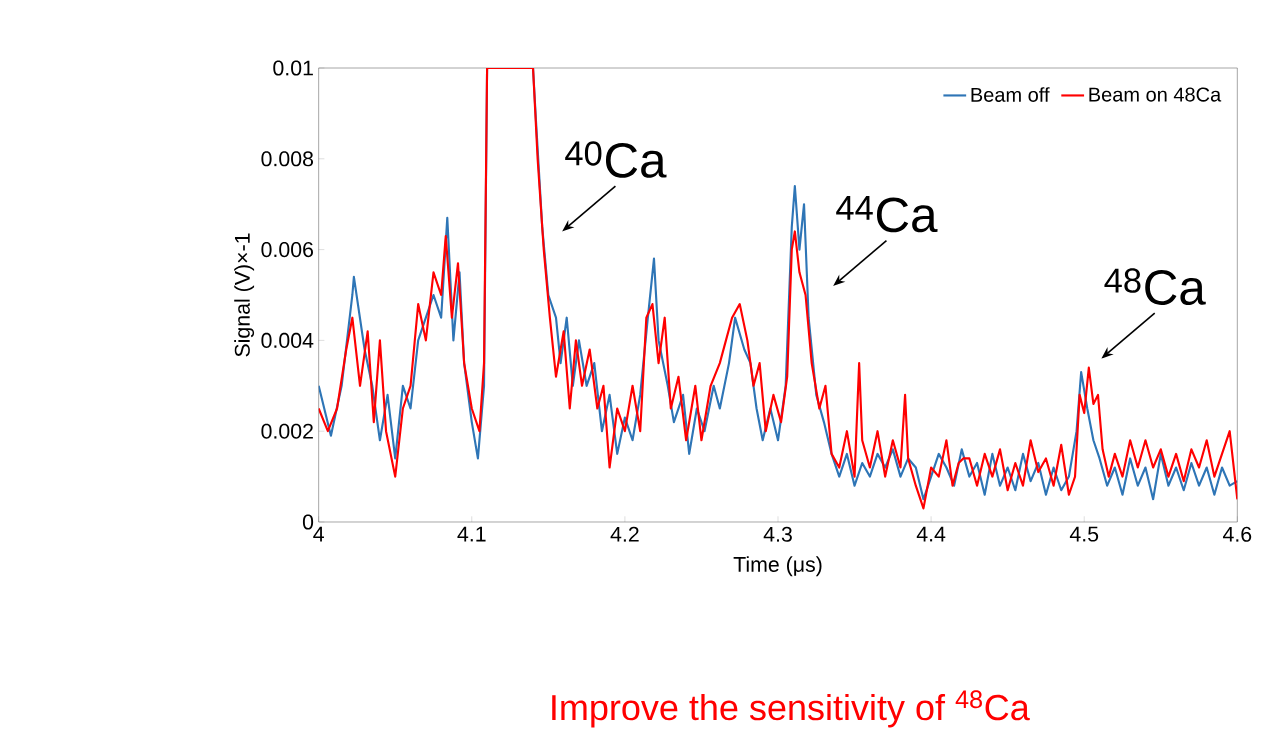 This screenshot has width=1264, height=732. Describe the element at coordinates (287, 431) in the screenshot. I see `y-tick-label: 0.002` at that location.